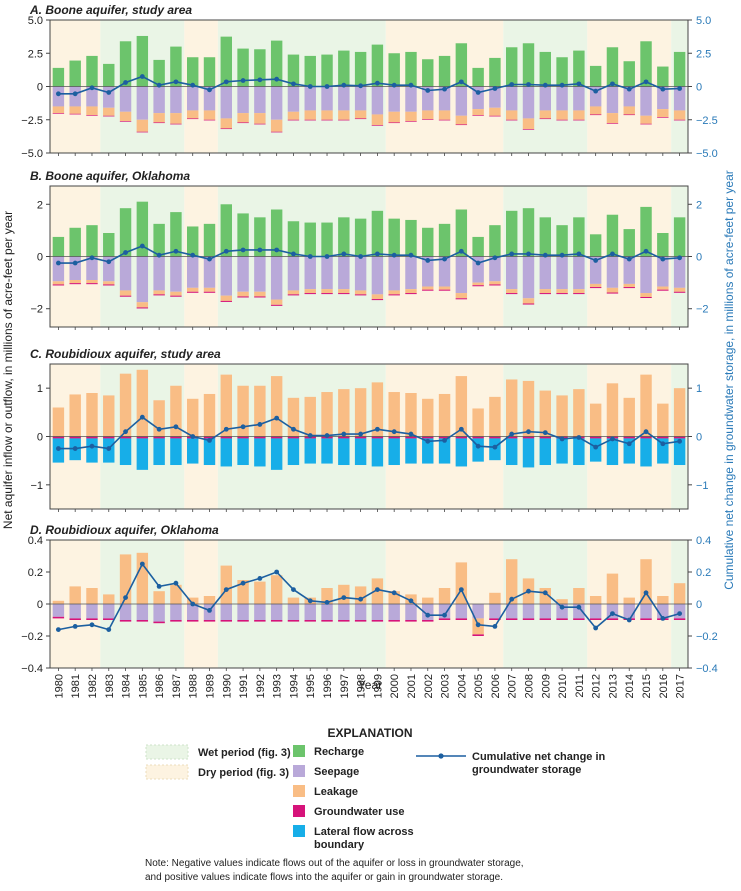 This screenshot has width=741, height=891. What do you see at coordinates (32, 154) in the screenshot?
I see `y-tick-label-left: −5.0` at bounding box center [32, 154].